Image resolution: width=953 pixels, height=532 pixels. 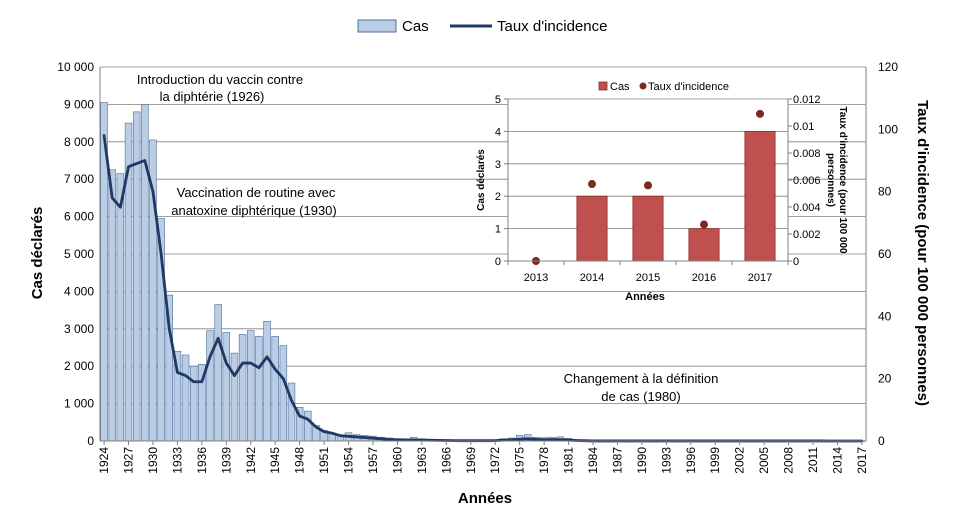 I want to click on inset-y-tick-label: 3, so click(x=498, y=165).